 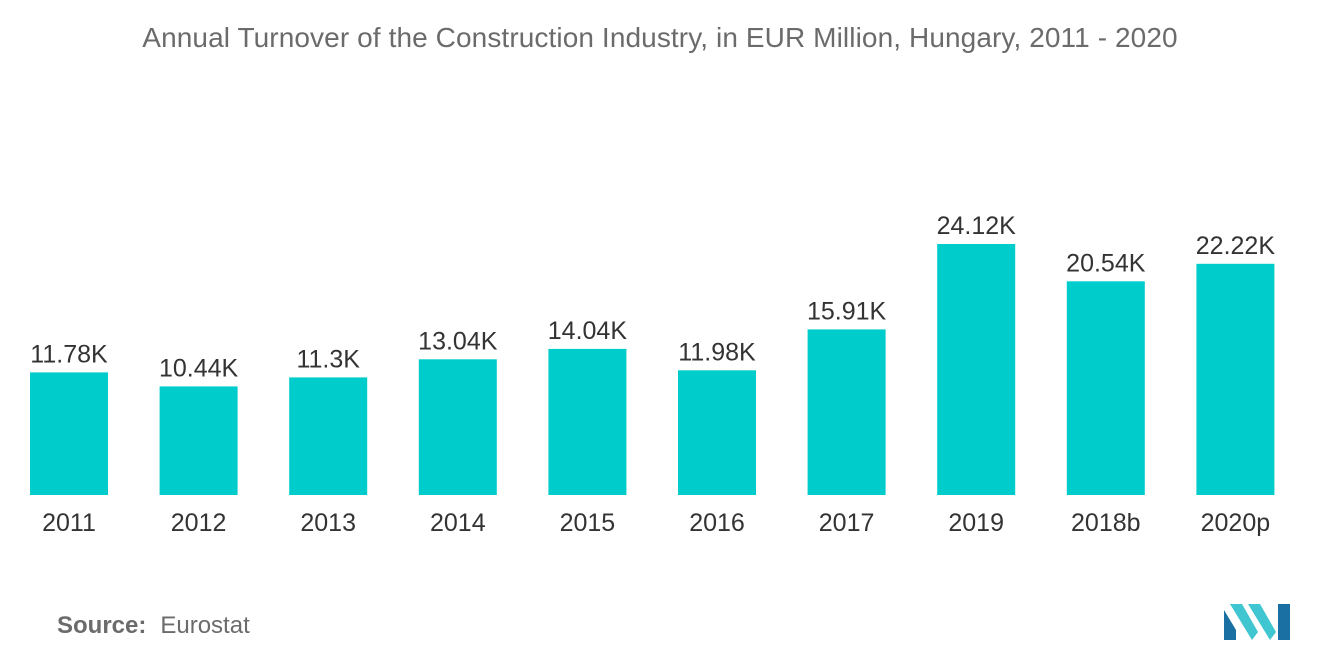 What do you see at coordinates (69, 433) in the screenshot?
I see `bar-2011` at bounding box center [69, 433].